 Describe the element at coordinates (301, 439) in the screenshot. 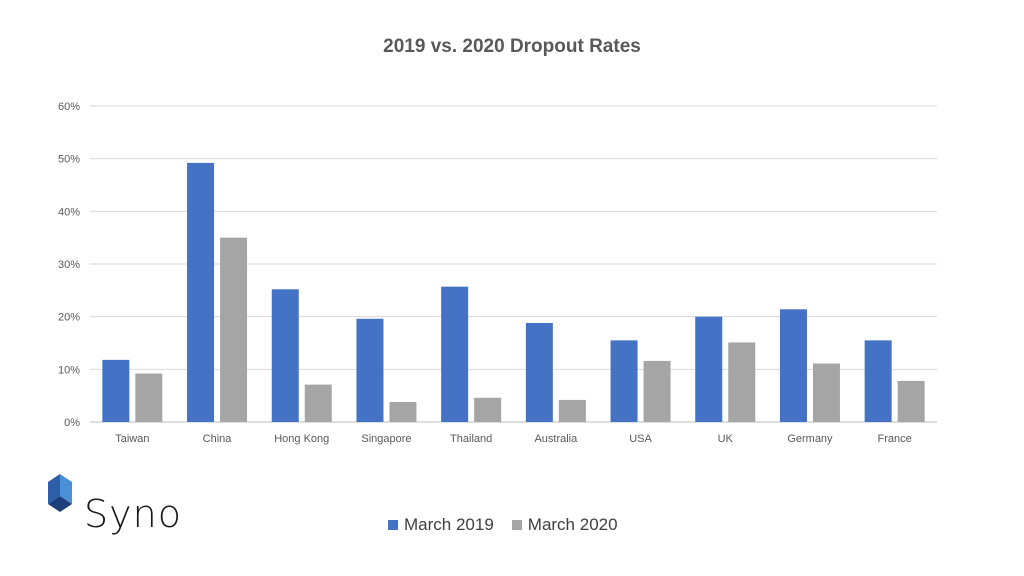

I see `x-category-label: Hong Kong` at that location.